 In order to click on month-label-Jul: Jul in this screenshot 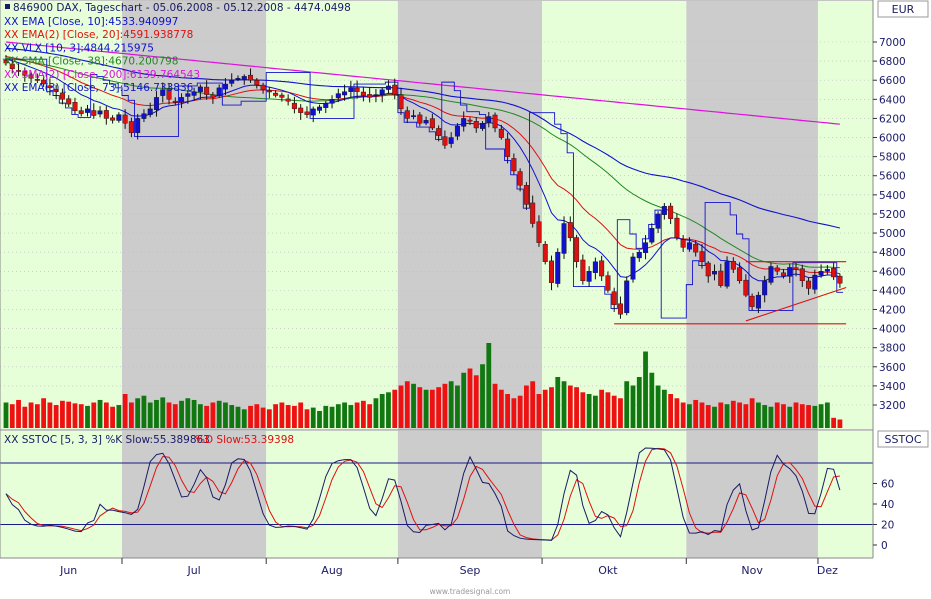, I will do `click(193, 570)`.